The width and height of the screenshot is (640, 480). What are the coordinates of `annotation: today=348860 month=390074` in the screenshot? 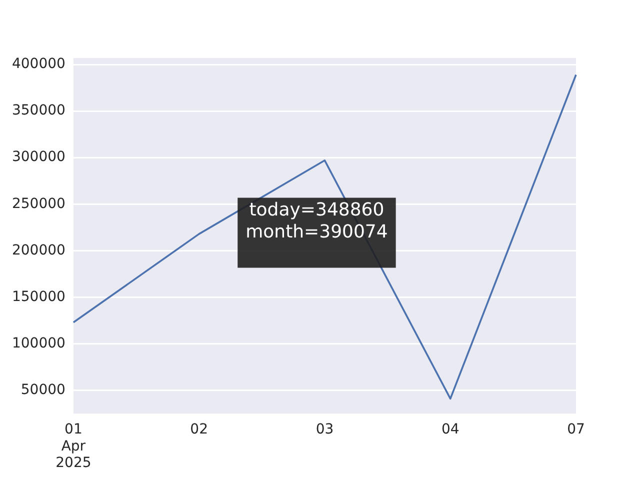 It's located at (317, 220).